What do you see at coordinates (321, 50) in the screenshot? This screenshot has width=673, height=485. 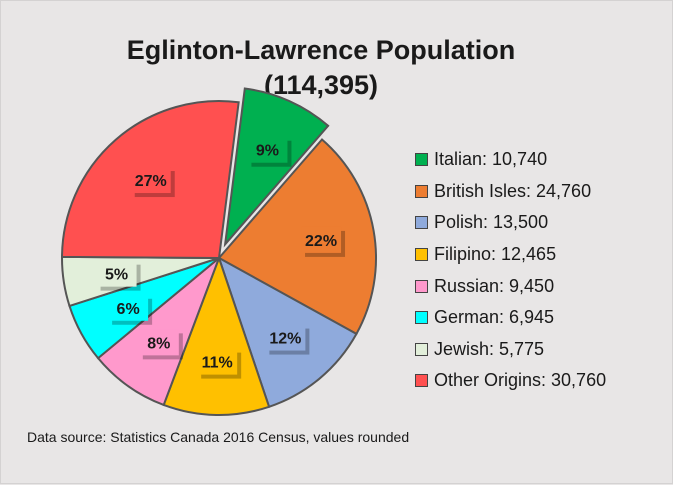 I see `chart-title-line: Eglinton-Lawrence Population` at bounding box center [321, 50].